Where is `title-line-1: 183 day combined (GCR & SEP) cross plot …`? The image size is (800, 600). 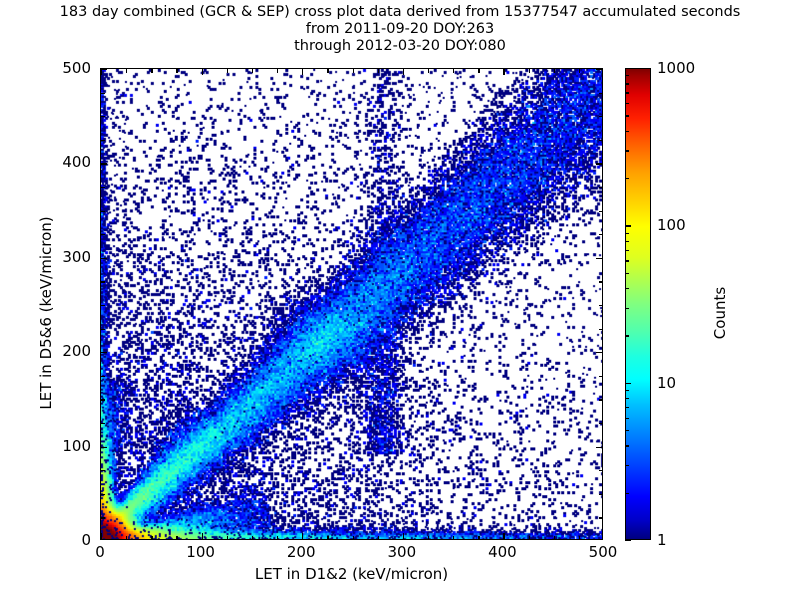
title-line-1: 183 day combined (GCR & SEP) cross plot … is located at coordinates (400, 12).